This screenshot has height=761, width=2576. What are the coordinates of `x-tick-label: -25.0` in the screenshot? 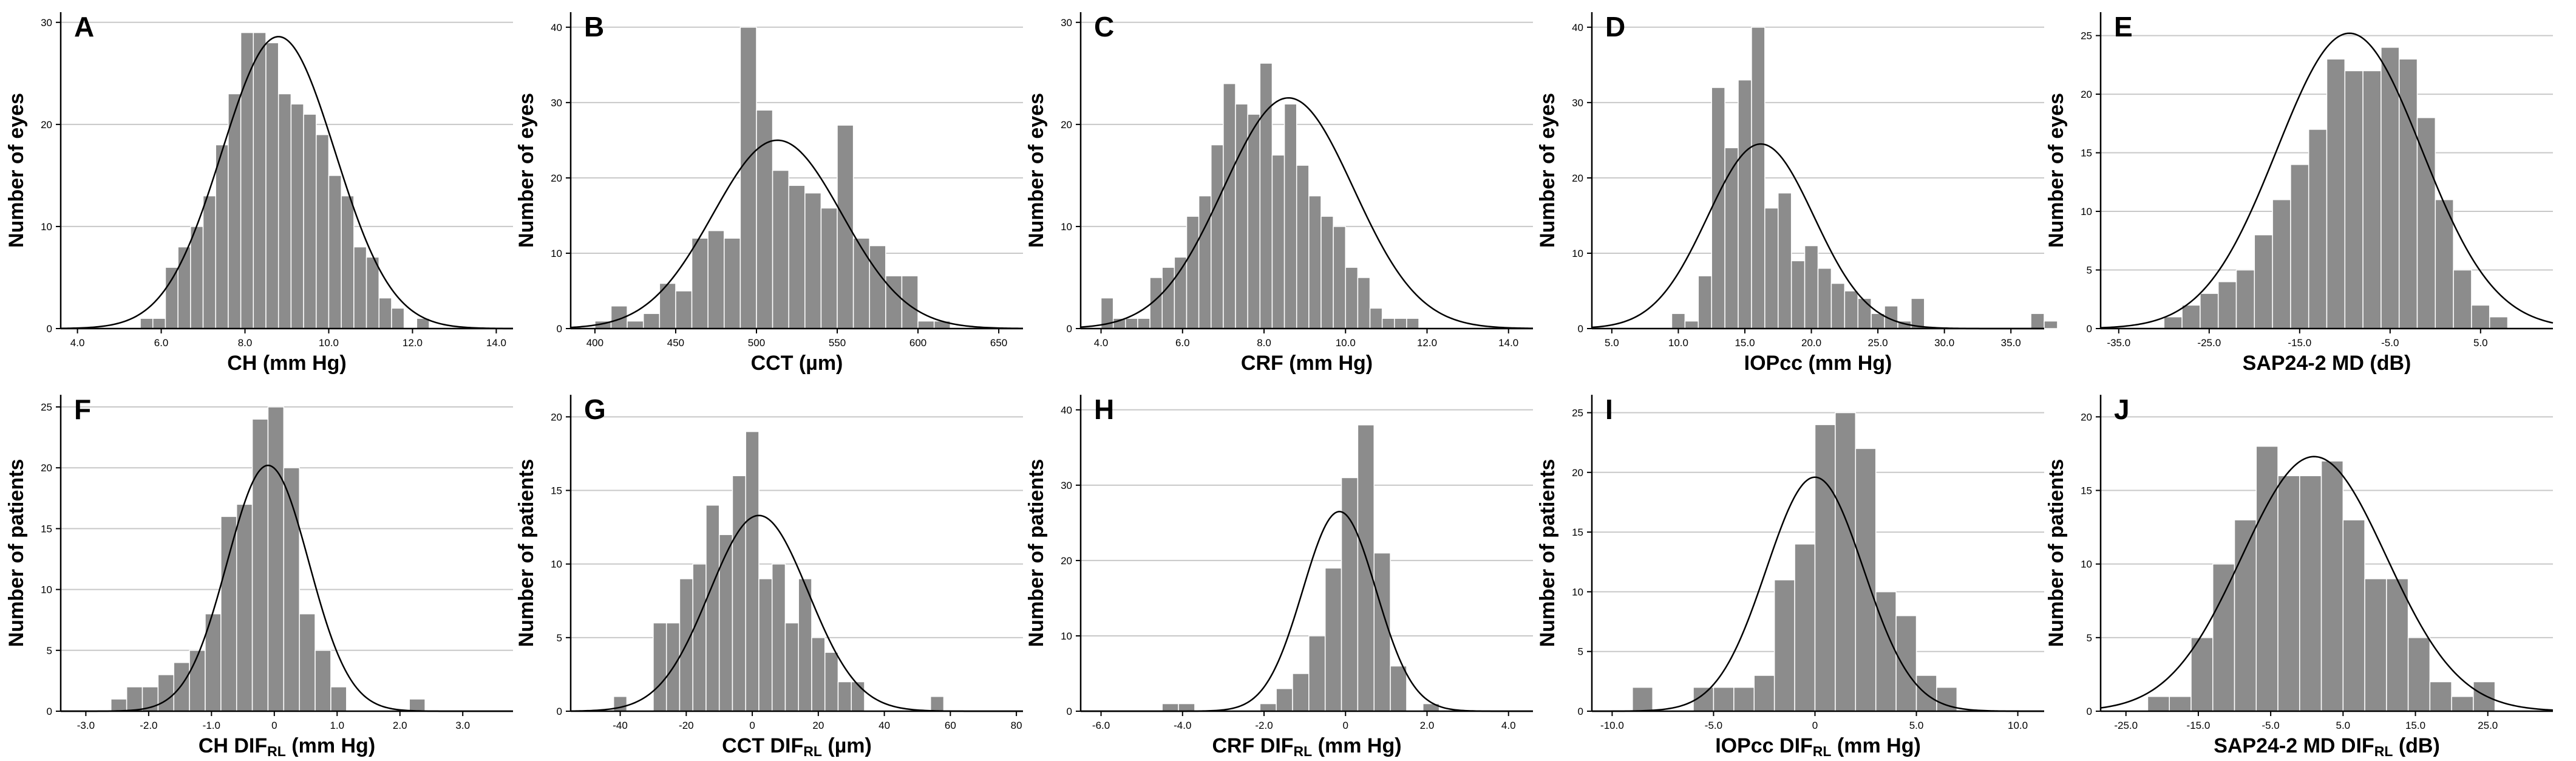 It's located at (2126, 725).